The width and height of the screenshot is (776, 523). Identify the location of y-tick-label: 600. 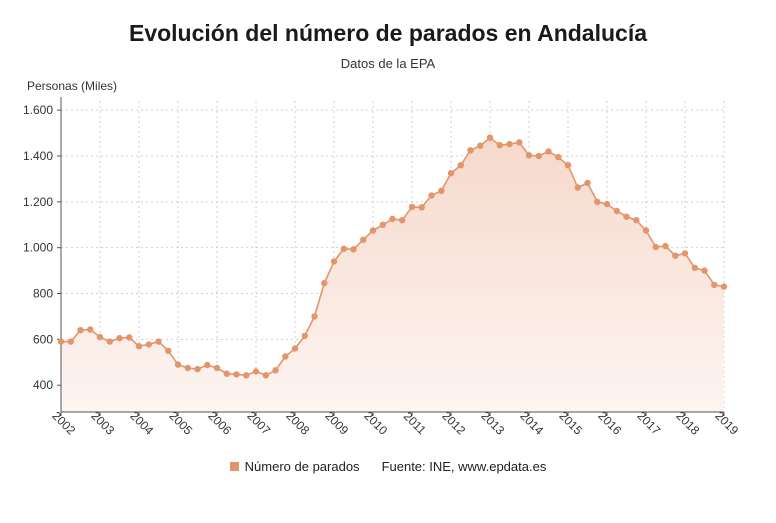
(43, 339).